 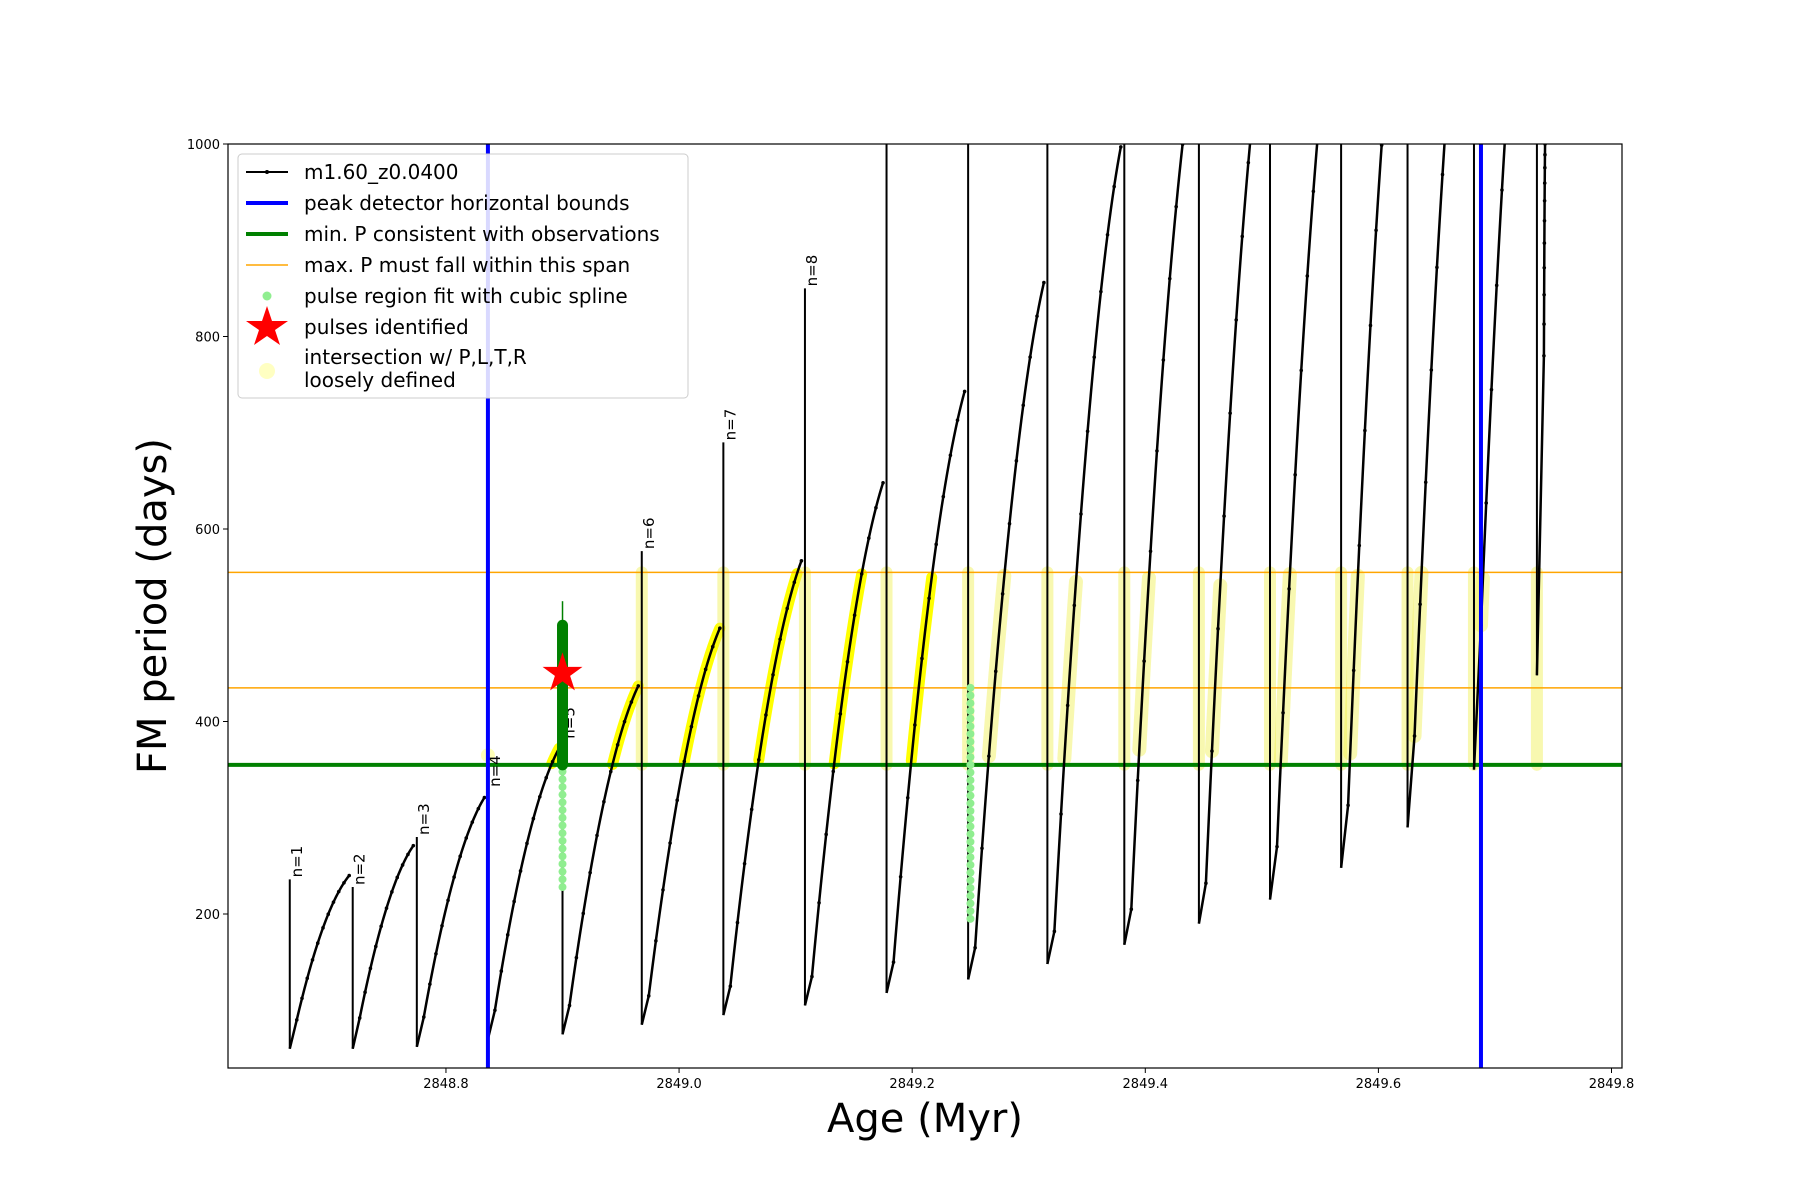 What do you see at coordinates (495, 771) in the screenshot?
I see `pulse-order-label: n=4` at bounding box center [495, 771].